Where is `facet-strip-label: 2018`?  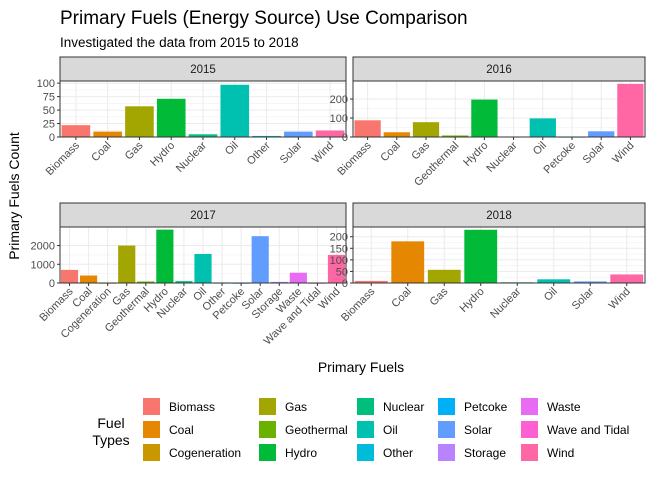 facet-strip-label: 2018 is located at coordinates (499, 216).